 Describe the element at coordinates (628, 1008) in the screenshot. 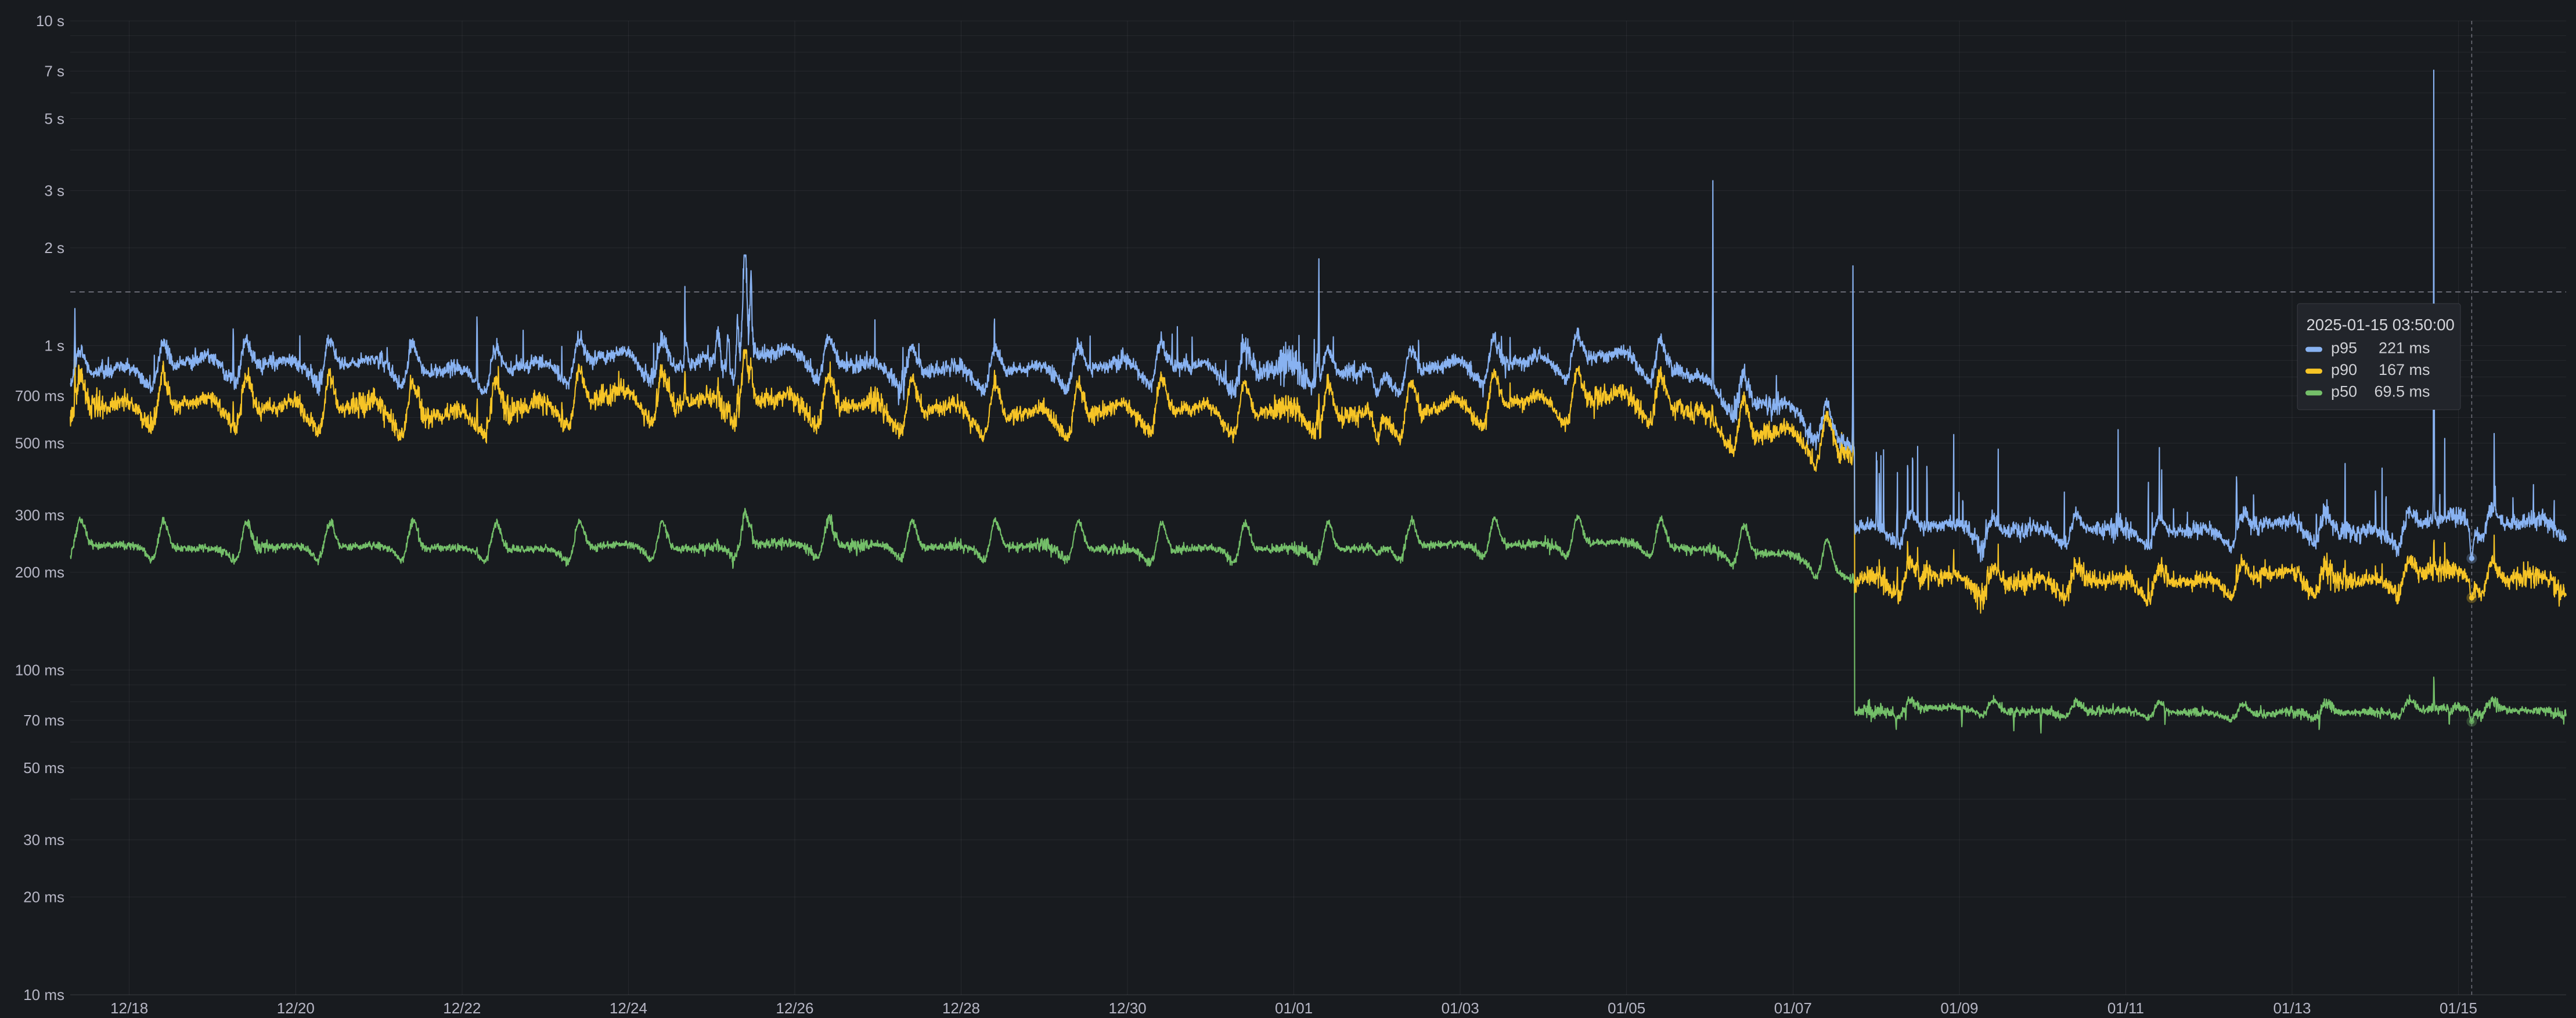

I see `svg-text: 12/24` at that location.